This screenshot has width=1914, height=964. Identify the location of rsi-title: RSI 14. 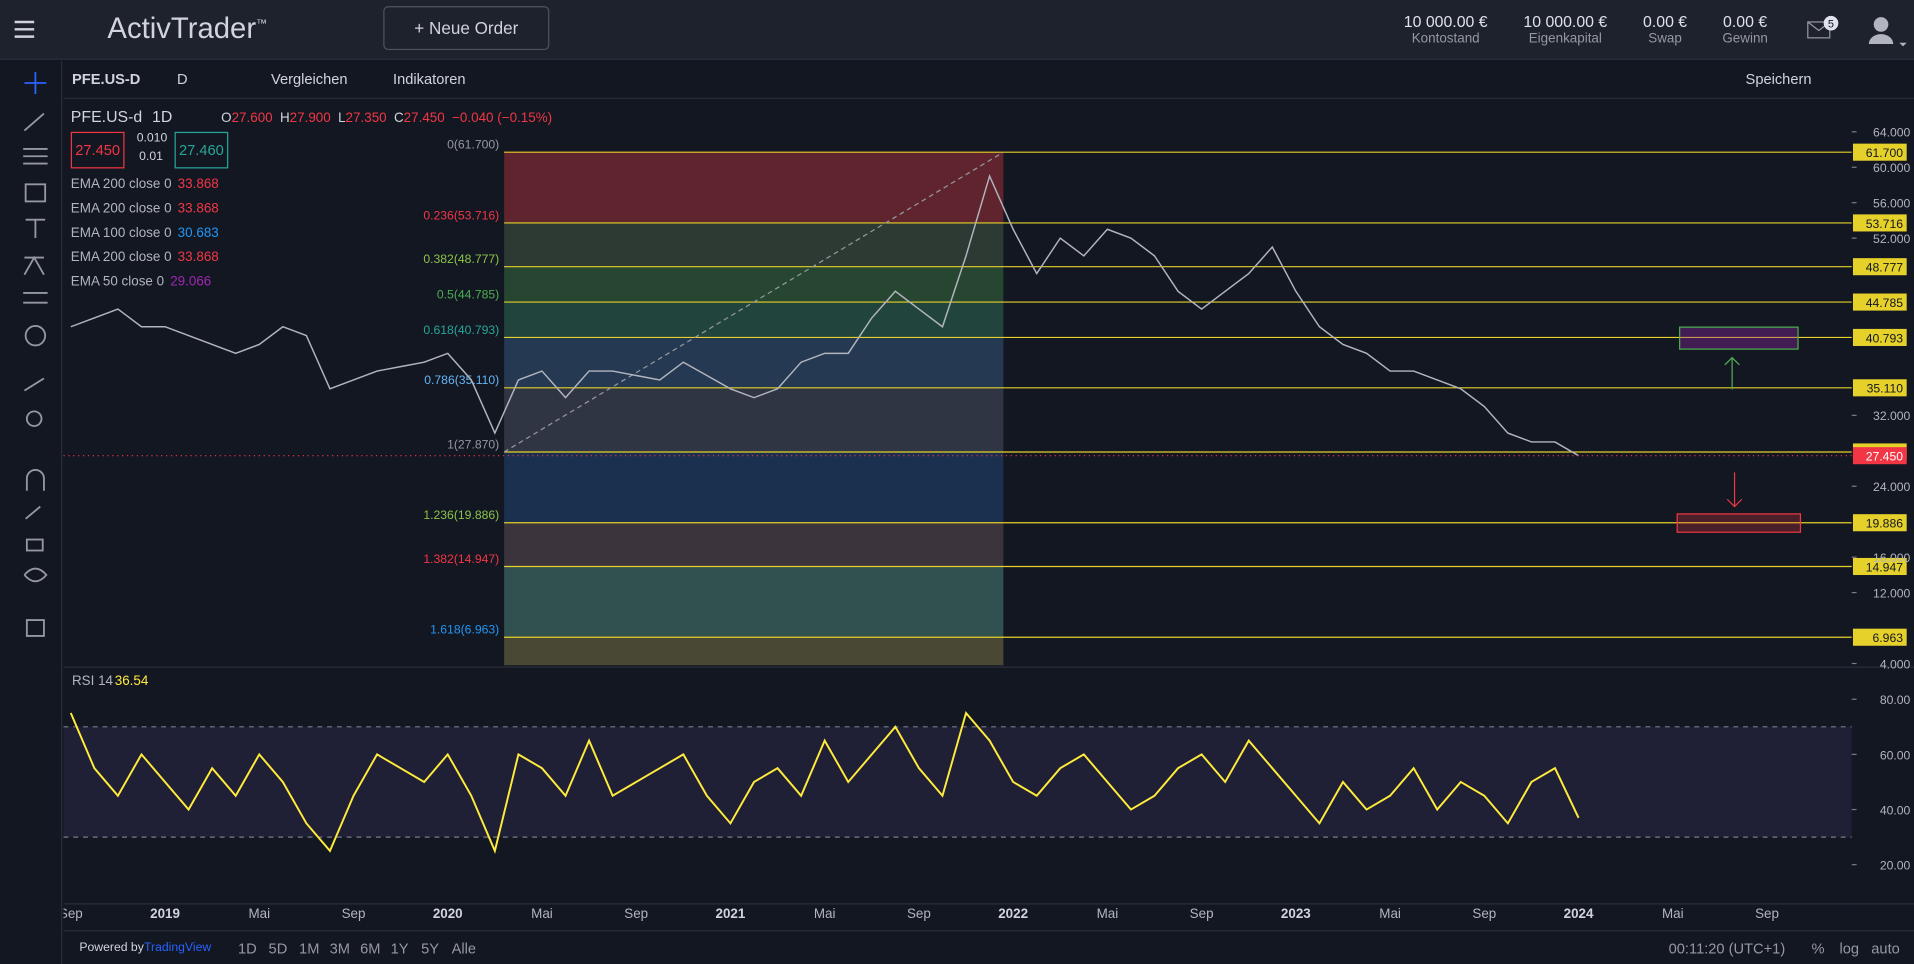
(93, 680).